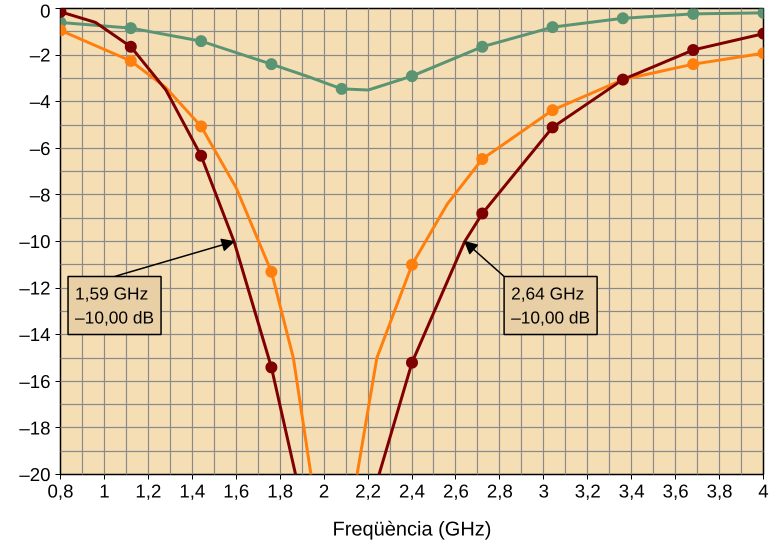 The height and width of the screenshot is (543, 771). What do you see at coordinates (763, 491) in the screenshot?
I see `x-tick-label: 4` at bounding box center [763, 491].